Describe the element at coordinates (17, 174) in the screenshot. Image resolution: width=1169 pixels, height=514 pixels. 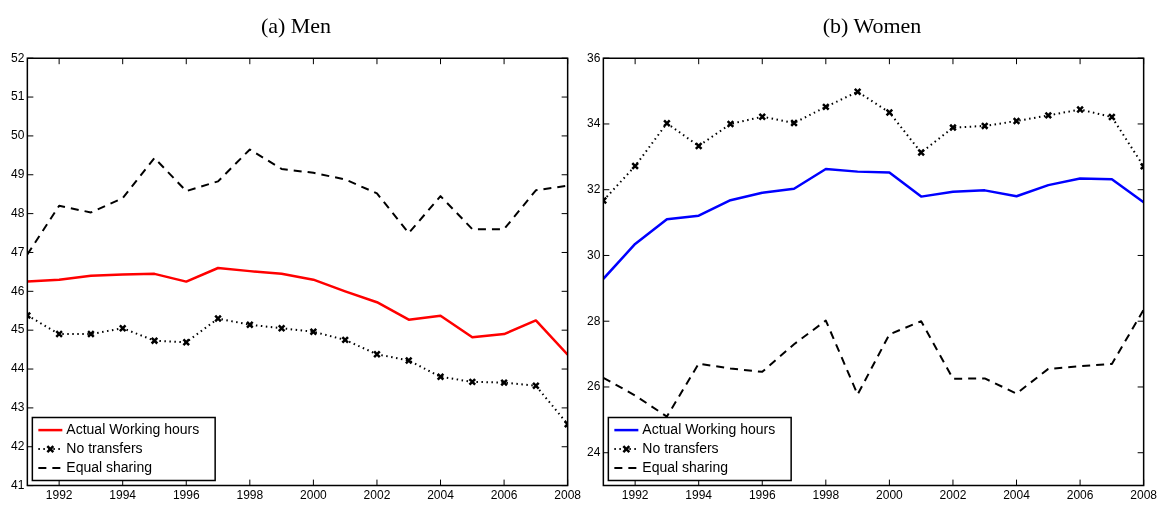
I see `y-tick-label: 49` at that location.